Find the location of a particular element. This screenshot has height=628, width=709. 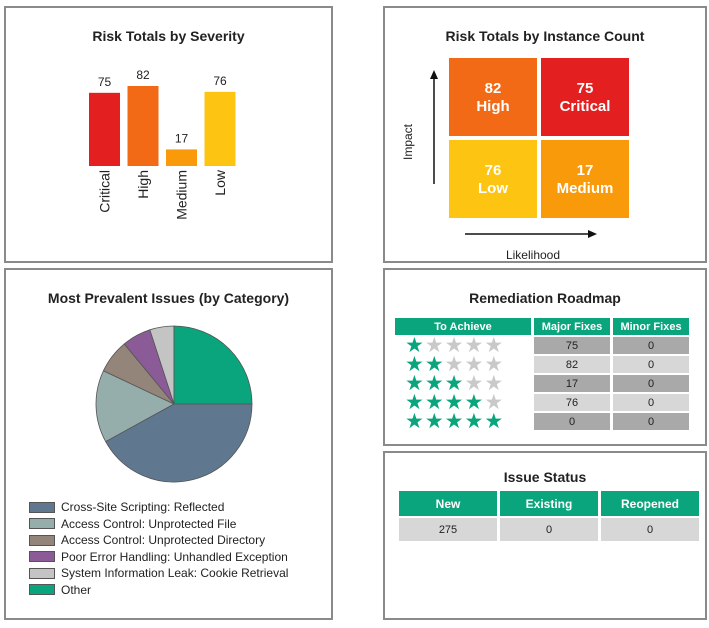

severity-title: Risk Totals by Severity is located at coordinates (168, 36).